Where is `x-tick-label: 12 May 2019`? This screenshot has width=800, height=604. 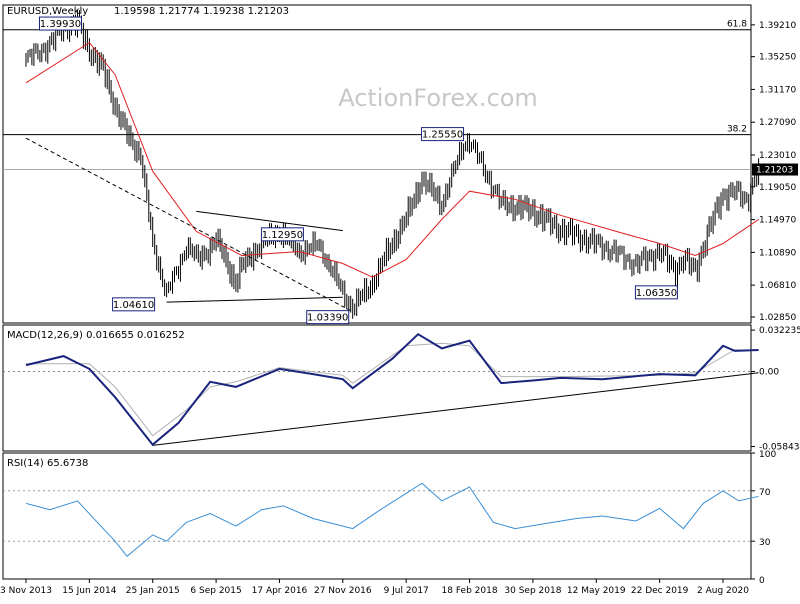
x-tick-label: 12 May 2019 is located at coordinates (596, 591).